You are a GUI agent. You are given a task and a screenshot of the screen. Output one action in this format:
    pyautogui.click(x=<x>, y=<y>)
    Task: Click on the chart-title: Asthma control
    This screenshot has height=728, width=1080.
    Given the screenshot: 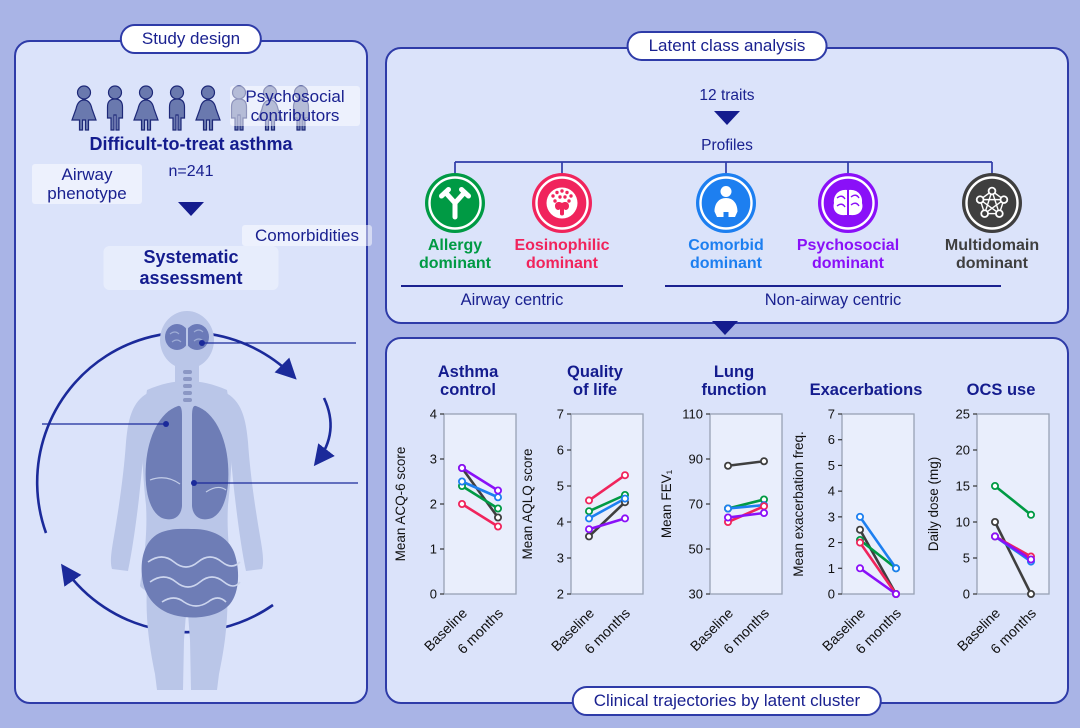 What is the action you would take?
    pyautogui.click(x=468, y=380)
    